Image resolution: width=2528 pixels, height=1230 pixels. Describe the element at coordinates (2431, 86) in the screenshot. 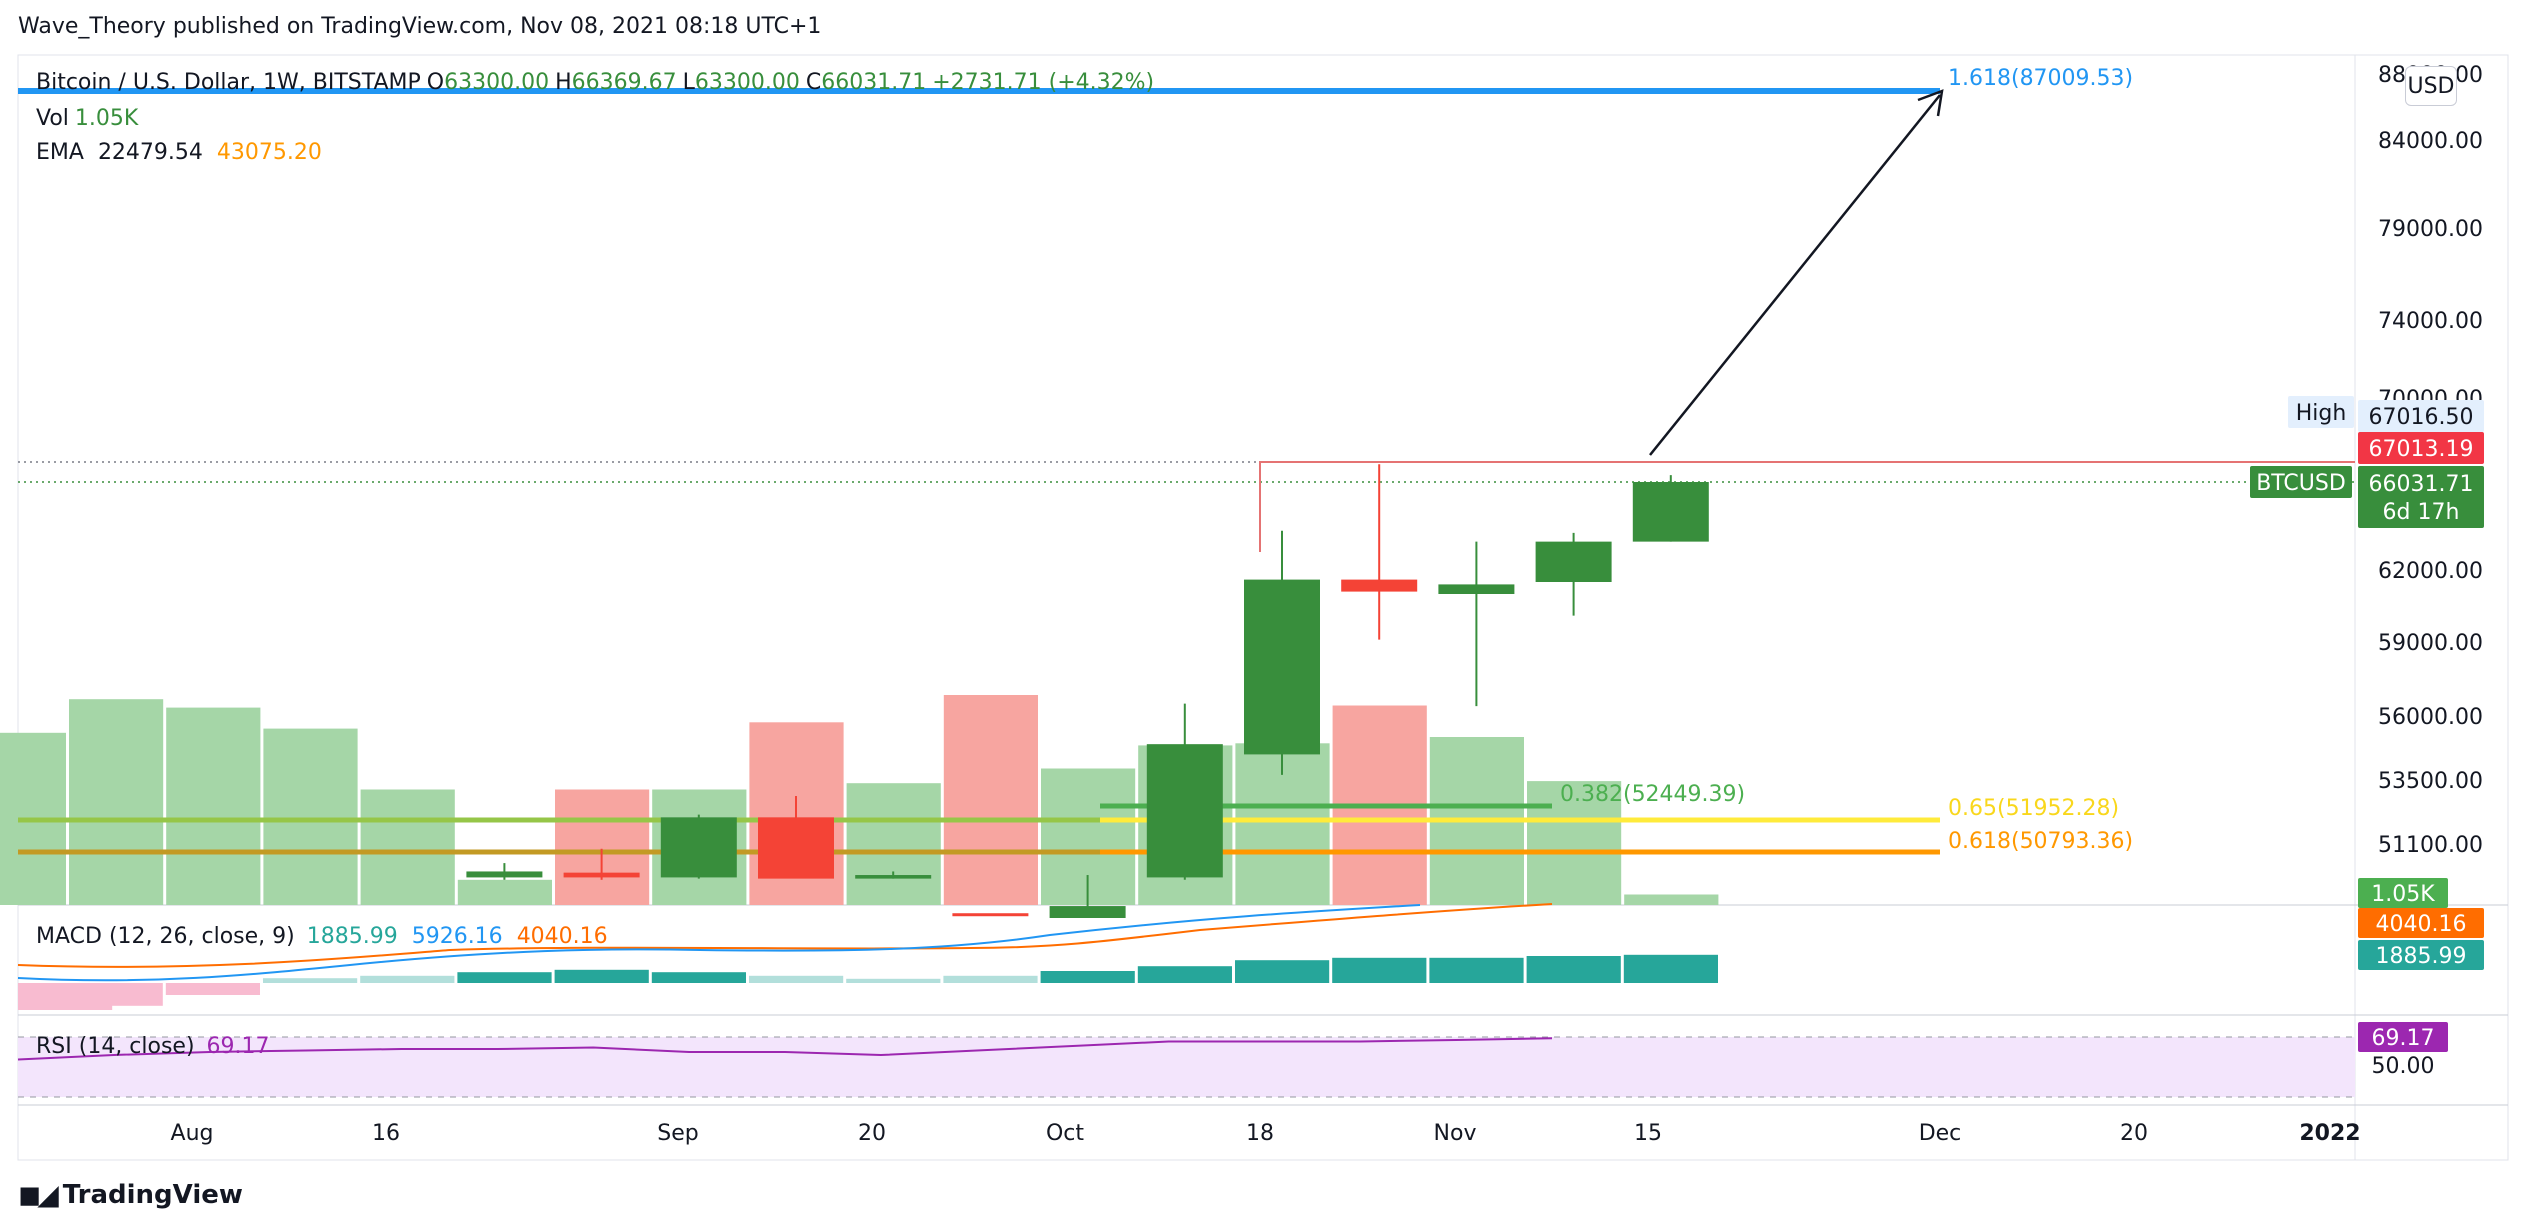

I see `currency-button: USD` at that location.